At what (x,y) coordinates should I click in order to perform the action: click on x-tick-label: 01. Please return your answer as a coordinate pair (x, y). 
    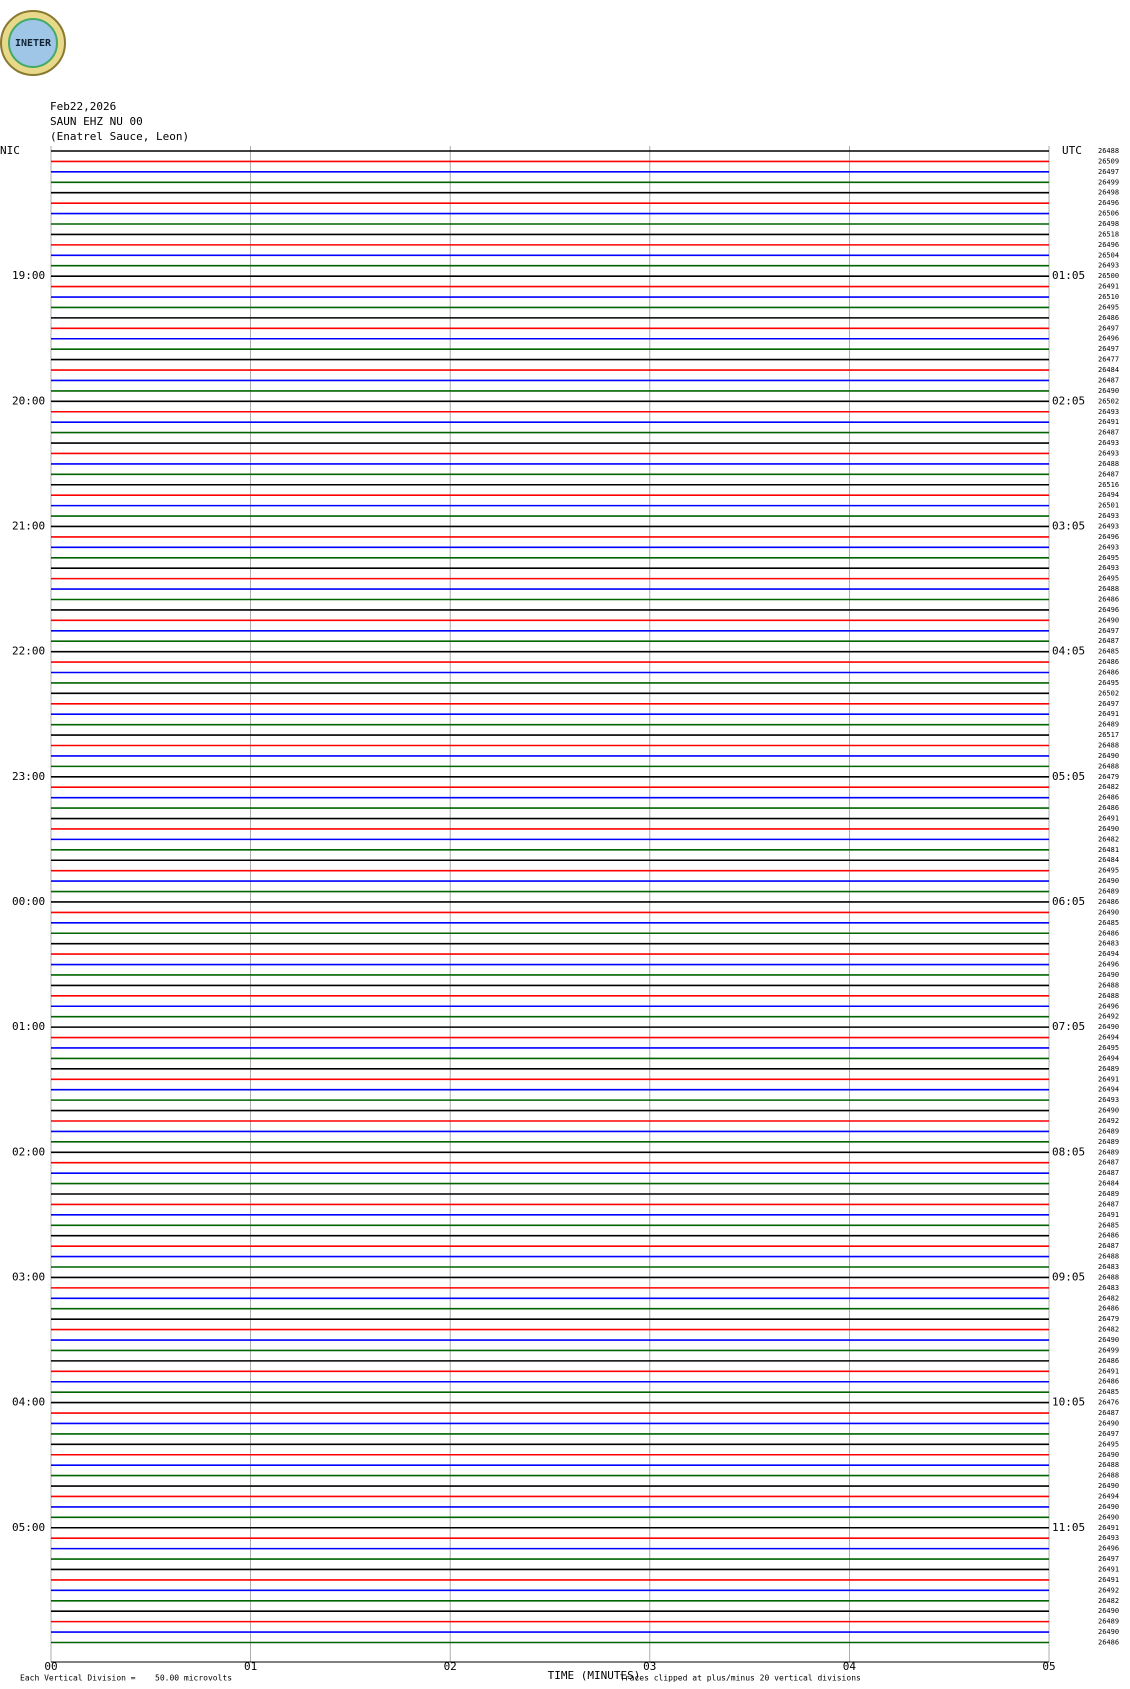
    Looking at the image, I should click on (250, 1666).